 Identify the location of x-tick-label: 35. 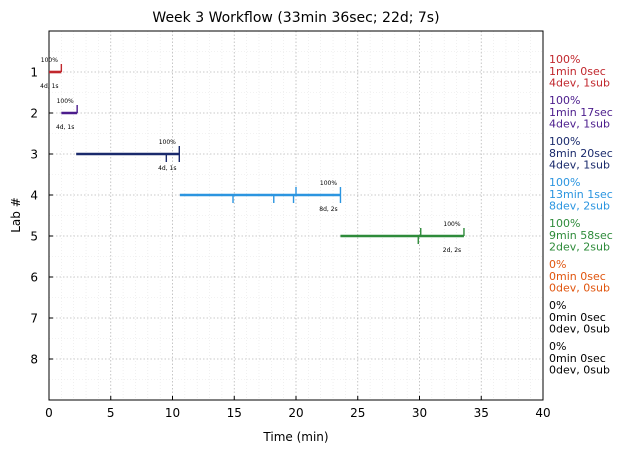
(481, 413).